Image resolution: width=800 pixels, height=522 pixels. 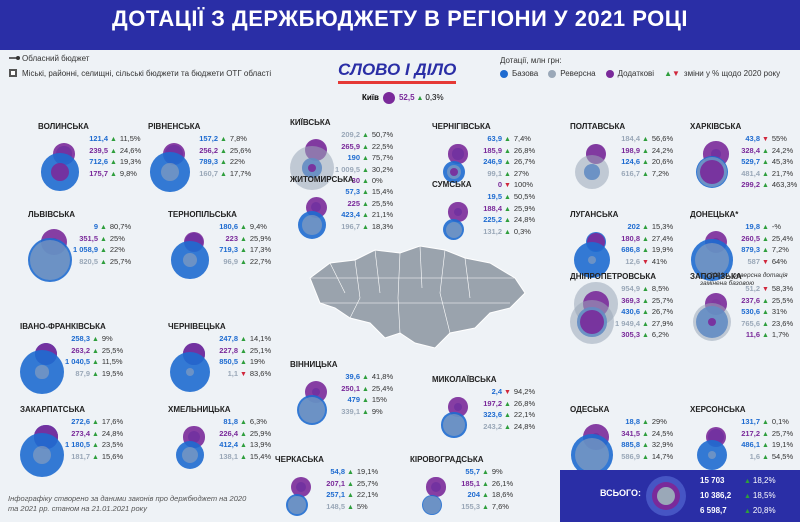 What do you see at coordinates (782, 444) in the screenshot?
I see `change-label: 19,1%` at bounding box center [782, 444].